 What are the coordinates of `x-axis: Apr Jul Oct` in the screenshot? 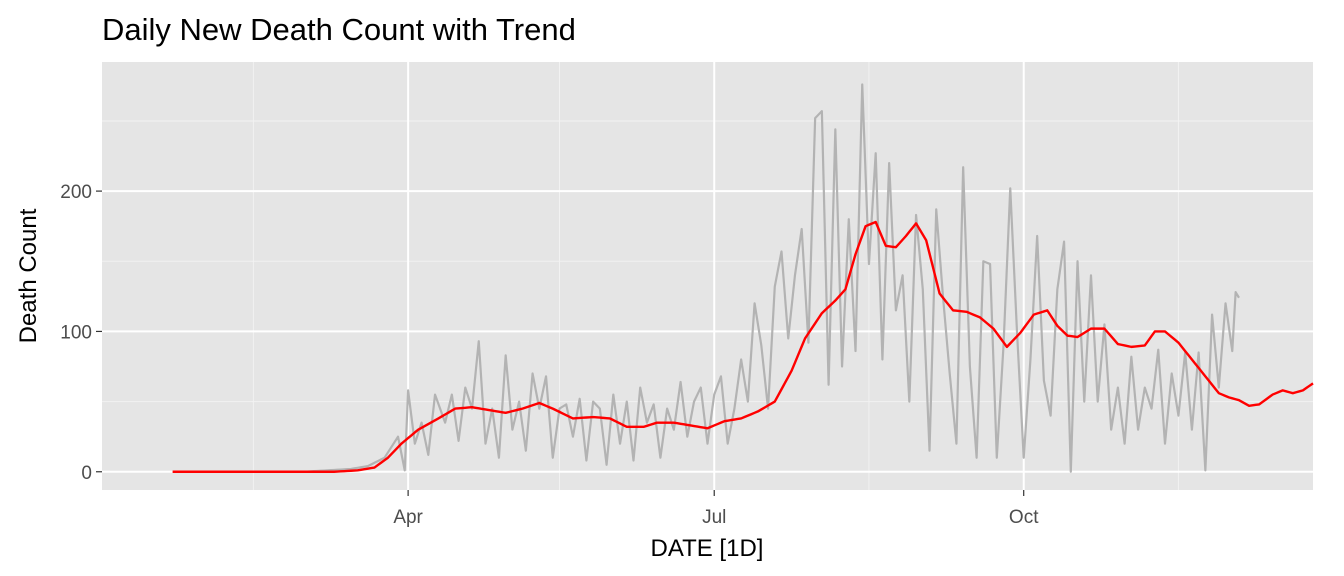 It's located at (716, 509).